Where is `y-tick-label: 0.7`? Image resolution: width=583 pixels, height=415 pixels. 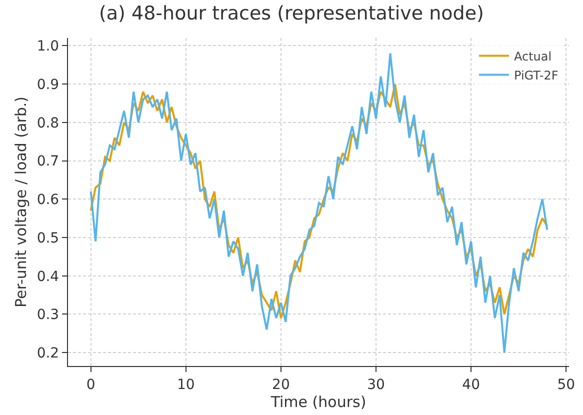
y-tick-label: 0.7 is located at coordinates (48, 162).